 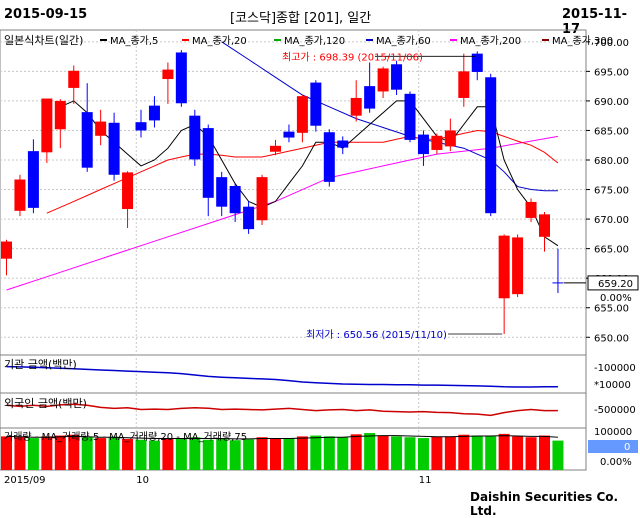 I want to click on x-axis-label: 10, so click(x=142, y=480).